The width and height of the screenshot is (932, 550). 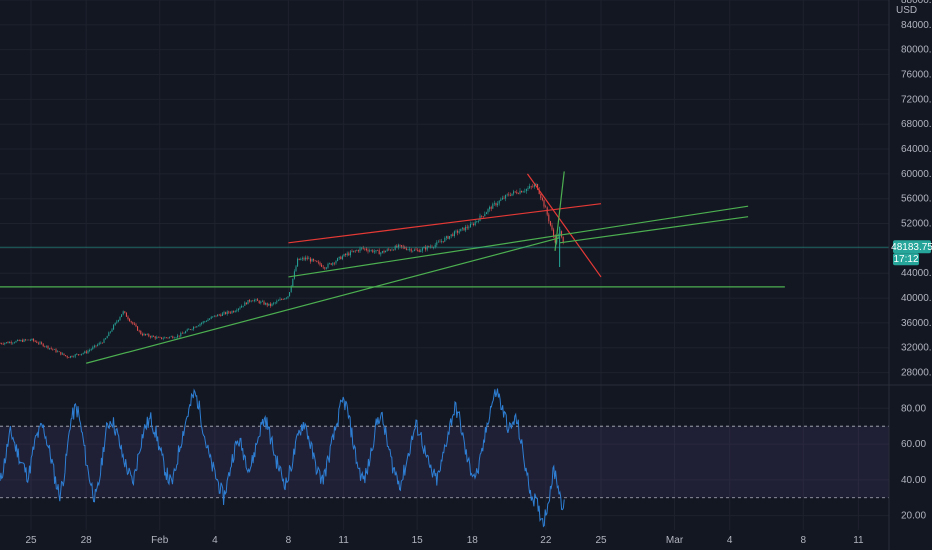 What do you see at coordinates (31, 540) in the screenshot?
I see `time-tick-label: 25` at bounding box center [31, 540].